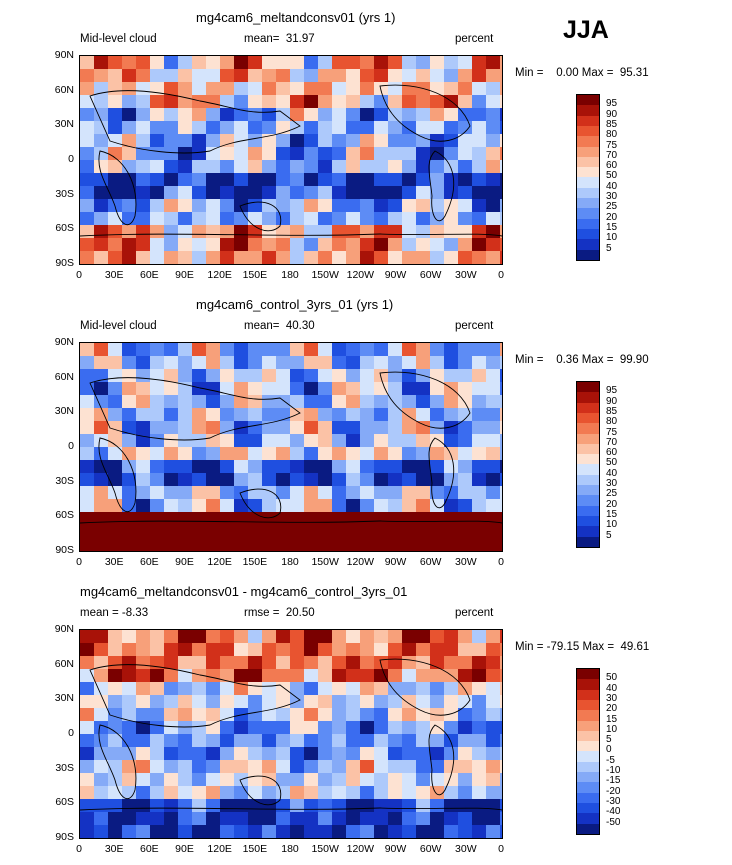 This screenshot has width=732, height=865. Describe the element at coordinates (612, 104) in the screenshot. I see `colorbar-label: 95` at that location.